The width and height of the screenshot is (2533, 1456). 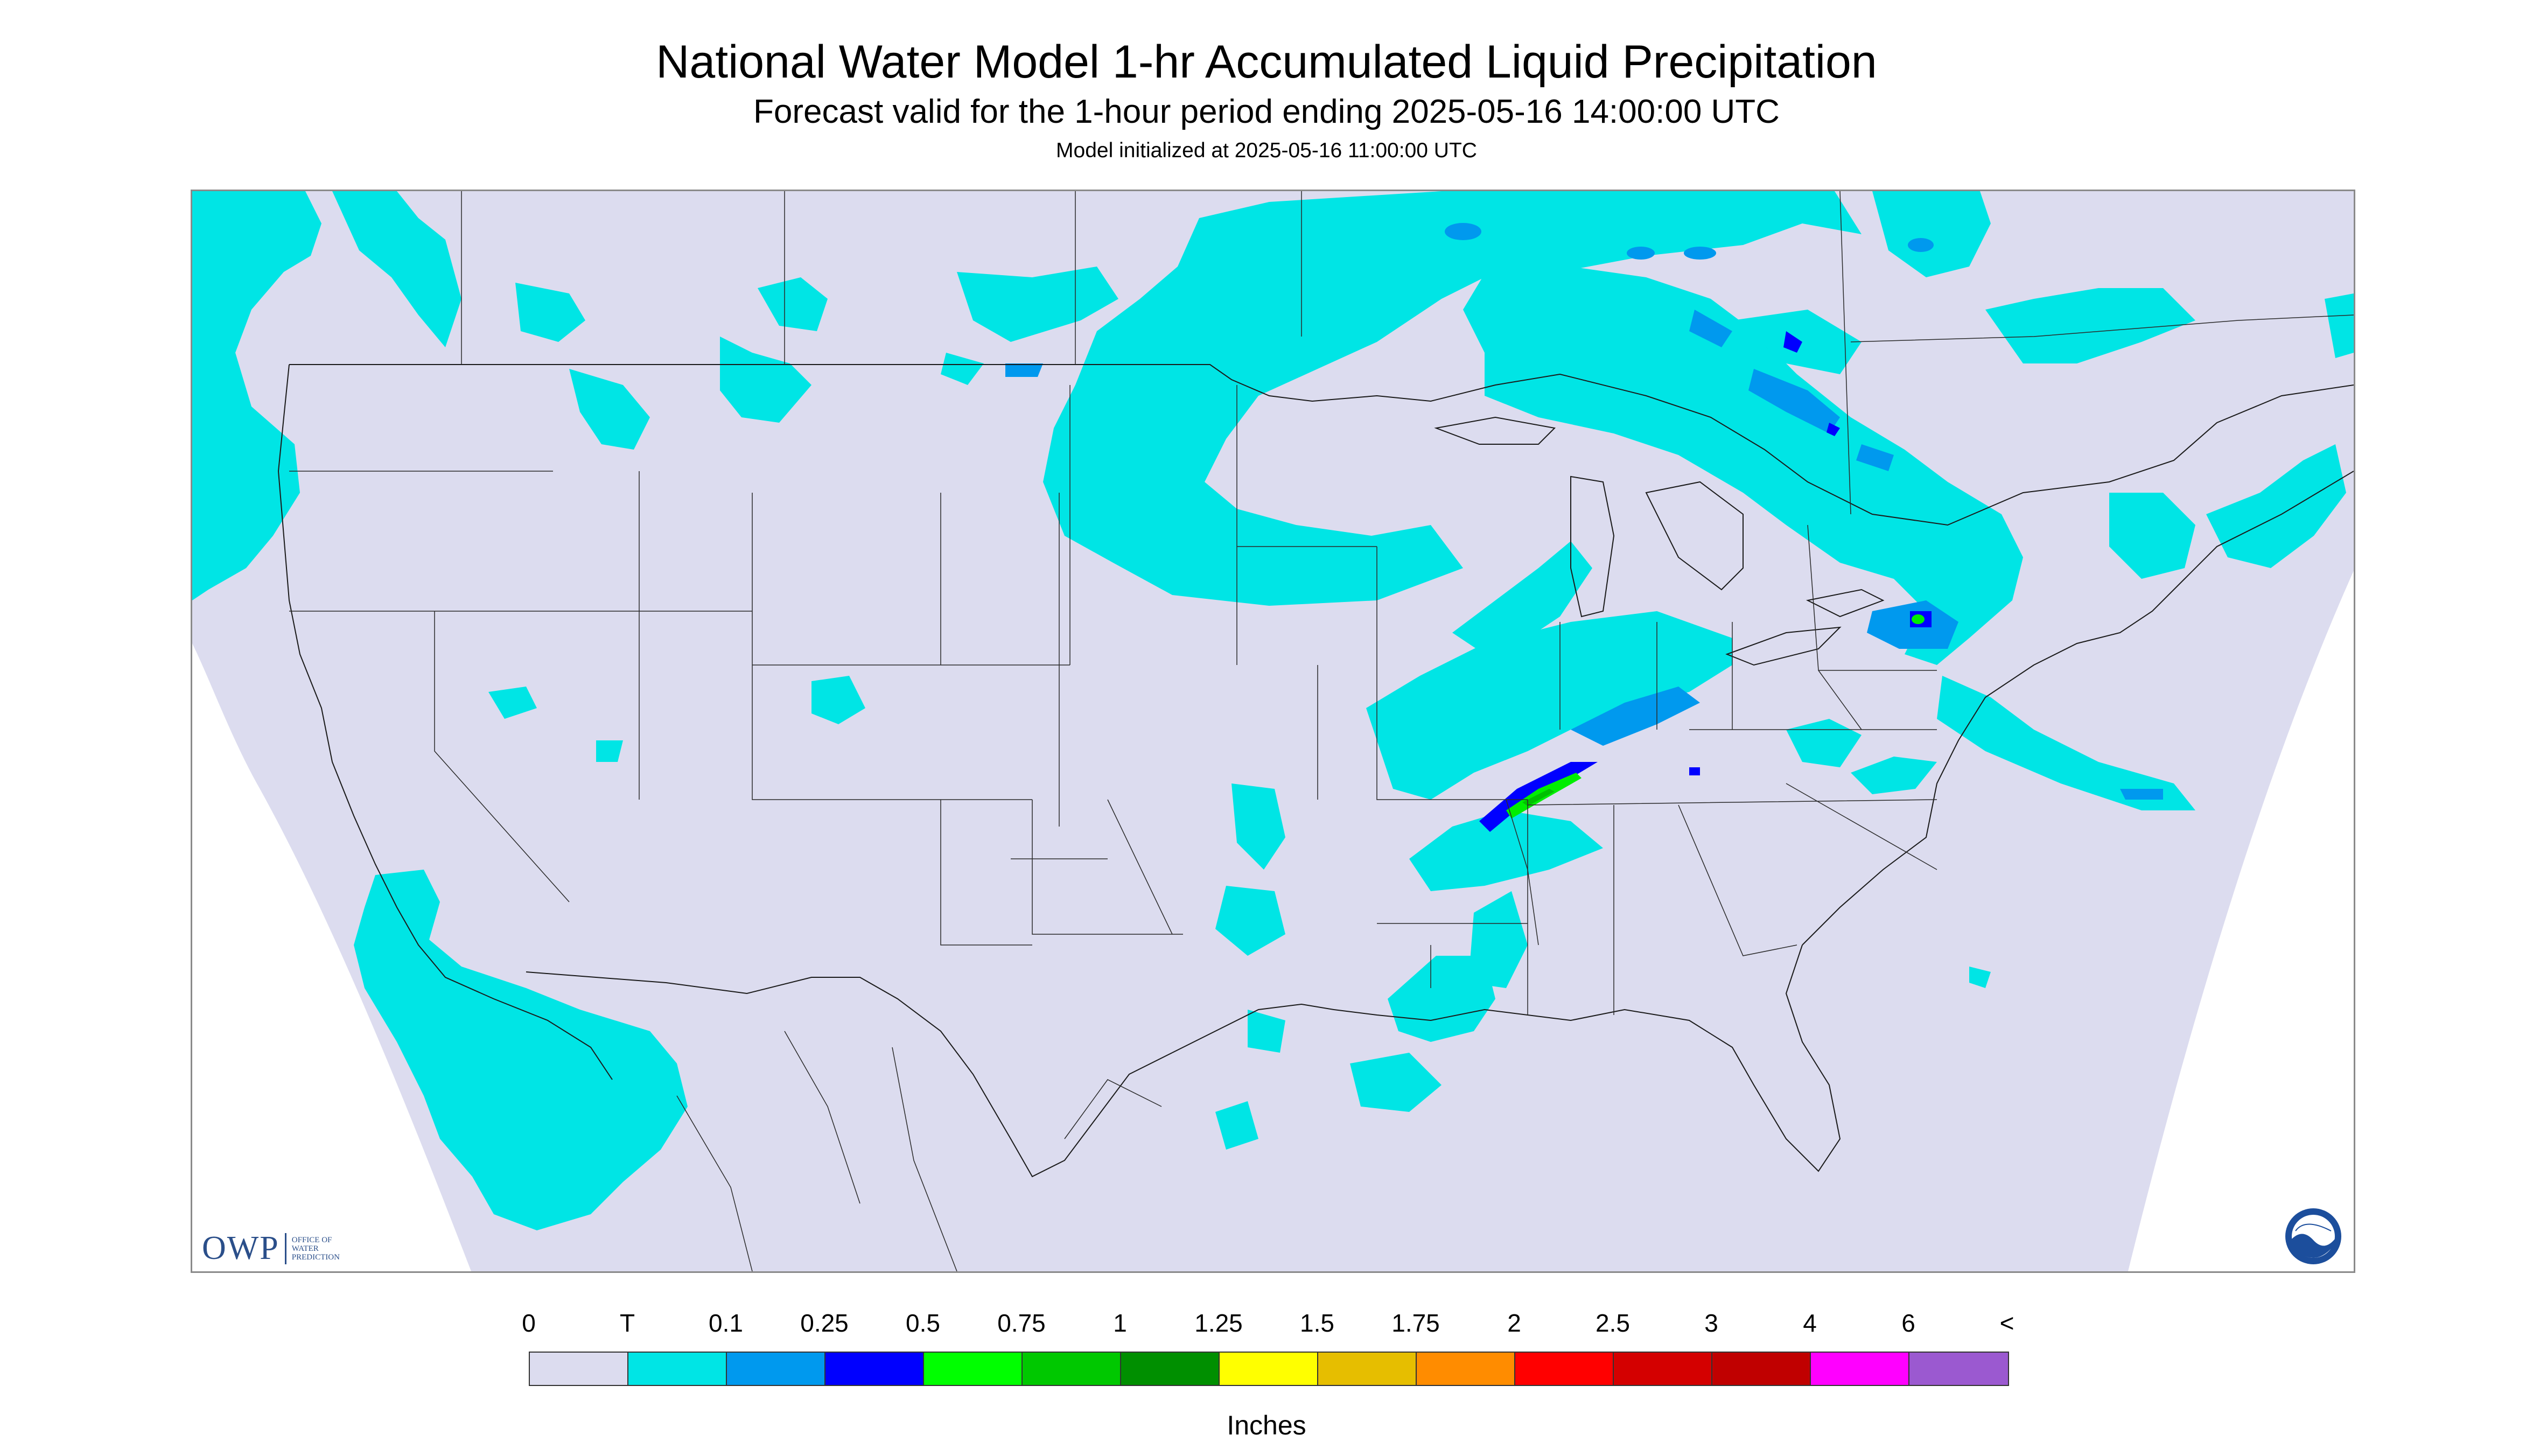 I want to click on legend-tick-label: 0.5, so click(x=923, y=1323).